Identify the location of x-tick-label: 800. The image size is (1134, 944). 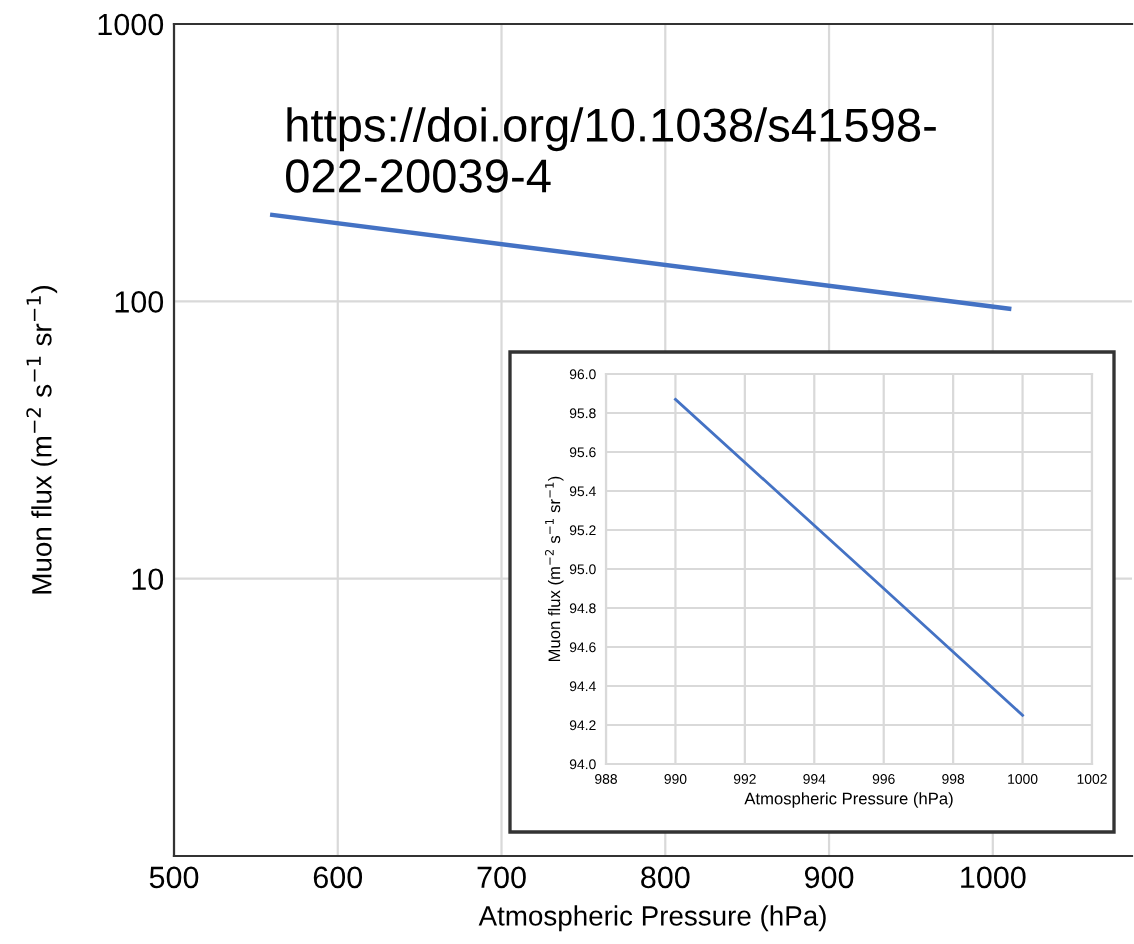
(665, 877).